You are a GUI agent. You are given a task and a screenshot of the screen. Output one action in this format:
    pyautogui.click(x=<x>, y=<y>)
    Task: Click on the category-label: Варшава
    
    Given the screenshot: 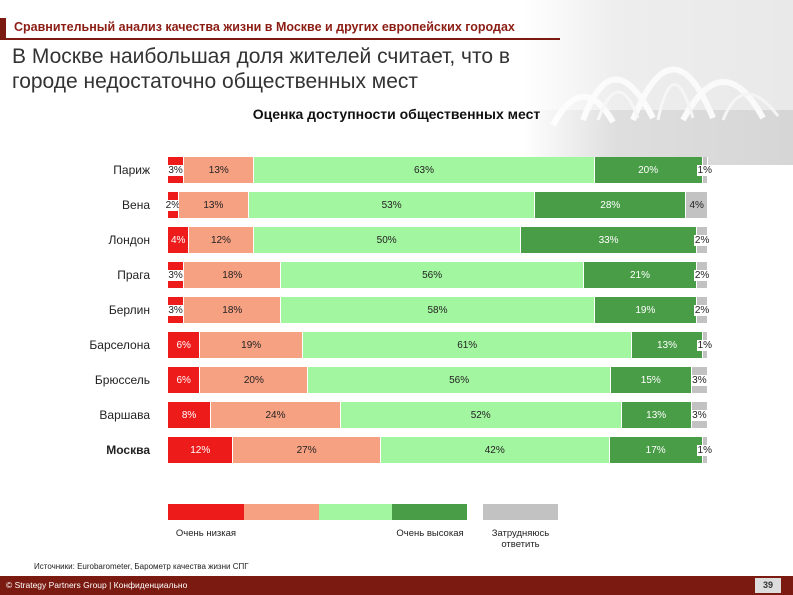 What is the action you would take?
    pyautogui.click(x=124, y=415)
    